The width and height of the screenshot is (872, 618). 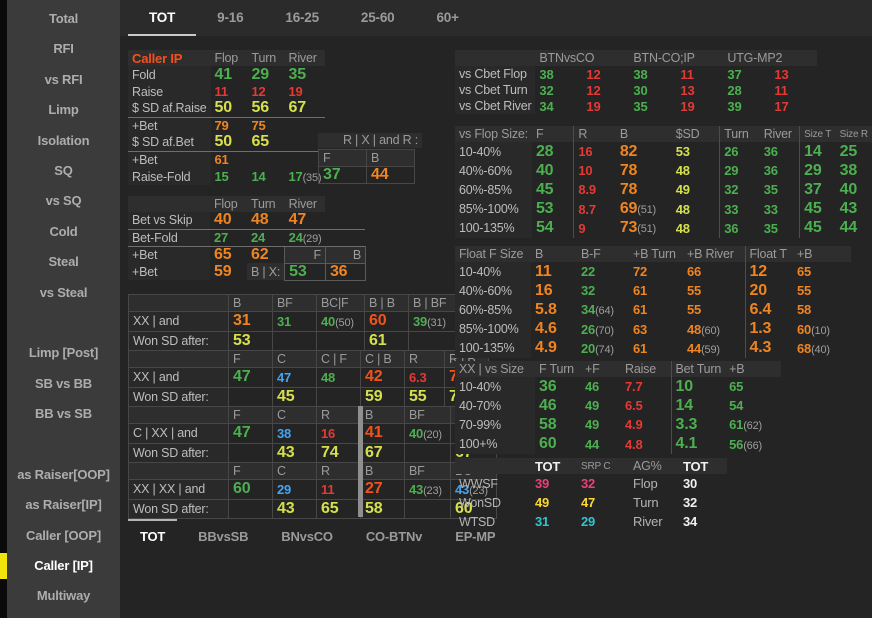 I want to click on tab-bnvsco: BNvsCO, so click(x=307, y=536).